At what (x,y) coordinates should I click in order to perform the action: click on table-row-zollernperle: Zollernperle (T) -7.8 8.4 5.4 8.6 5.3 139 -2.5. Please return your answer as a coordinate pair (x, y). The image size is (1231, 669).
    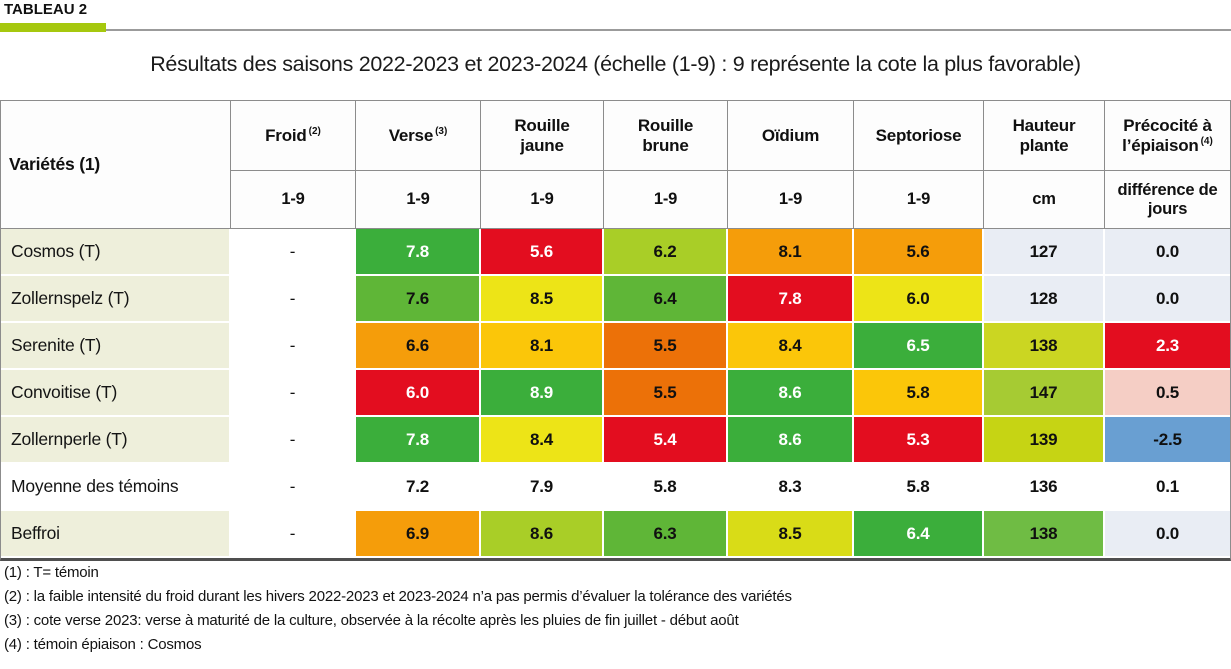
    Looking at the image, I should click on (615, 440).